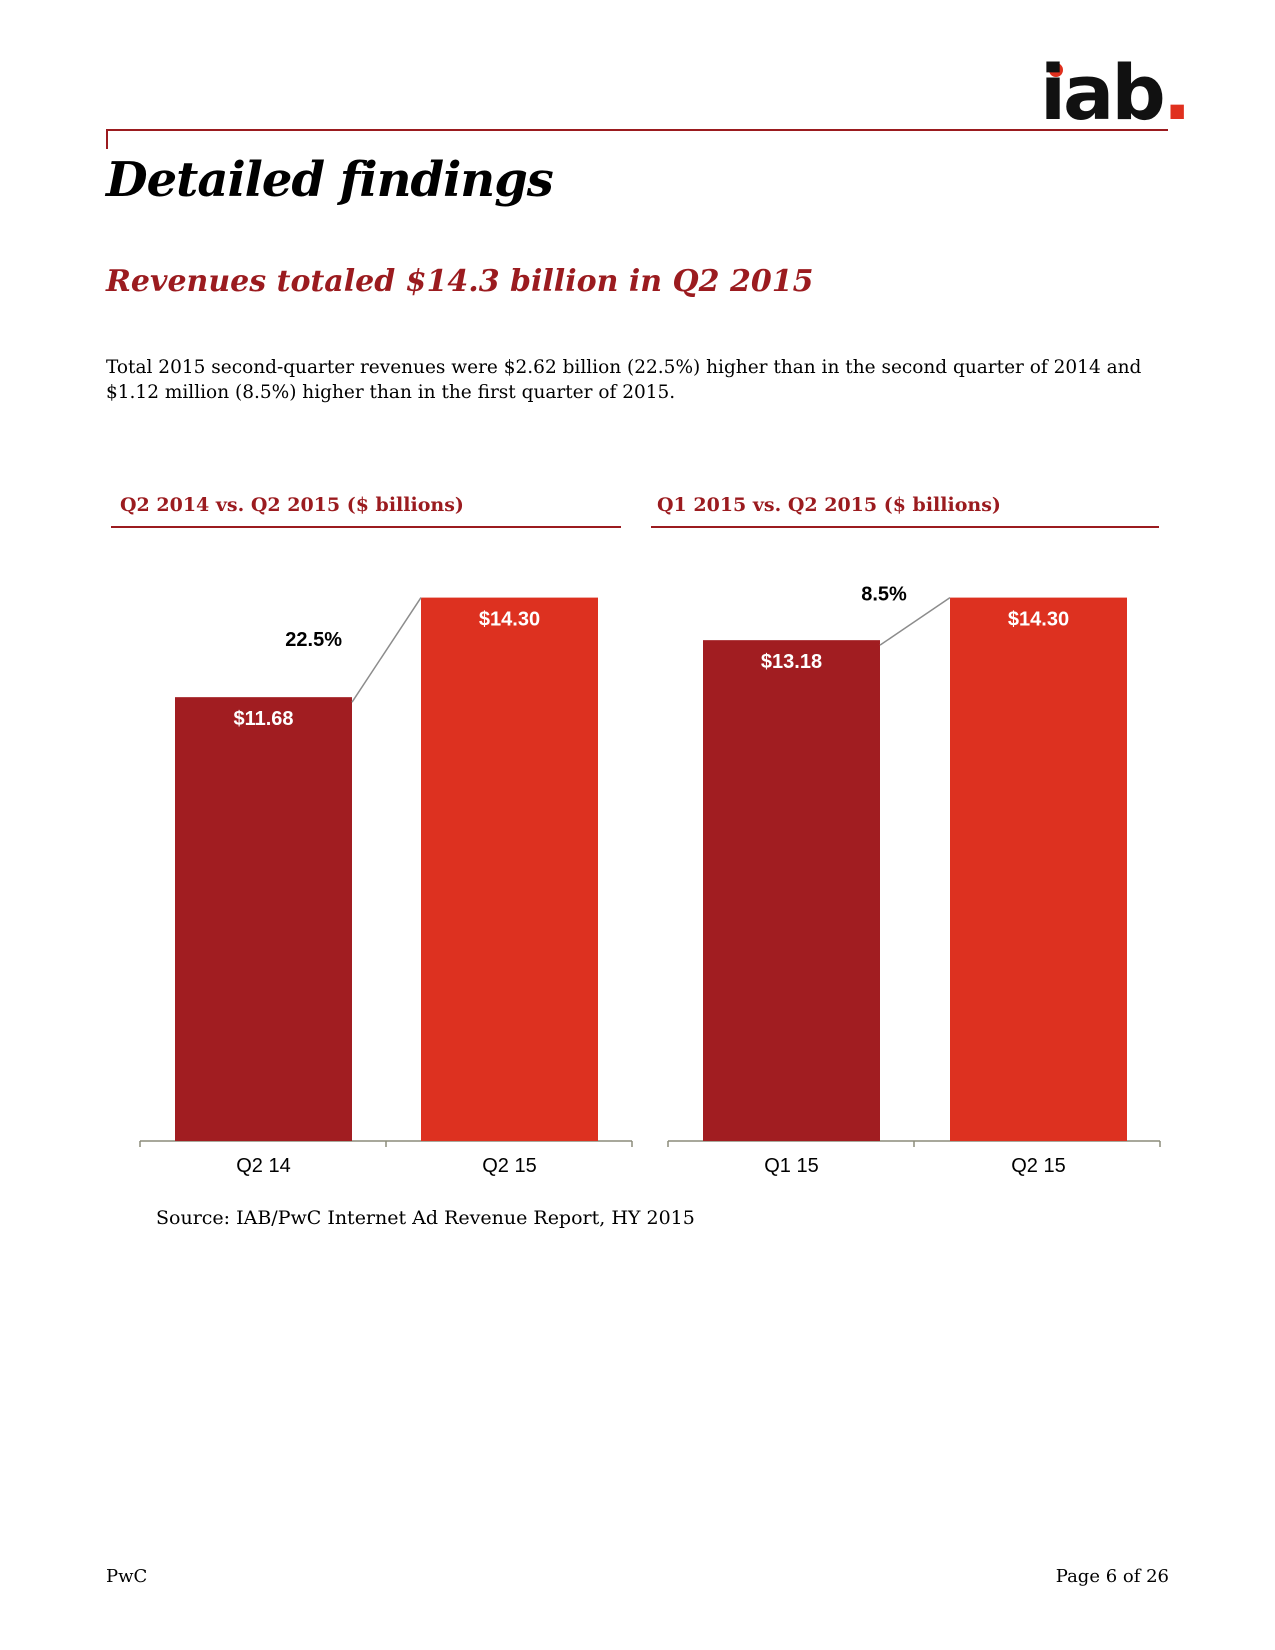 This screenshot has height=1650, width=1275. What do you see at coordinates (905, 527) in the screenshot?
I see `chart-2-title-rule` at bounding box center [905, 527].